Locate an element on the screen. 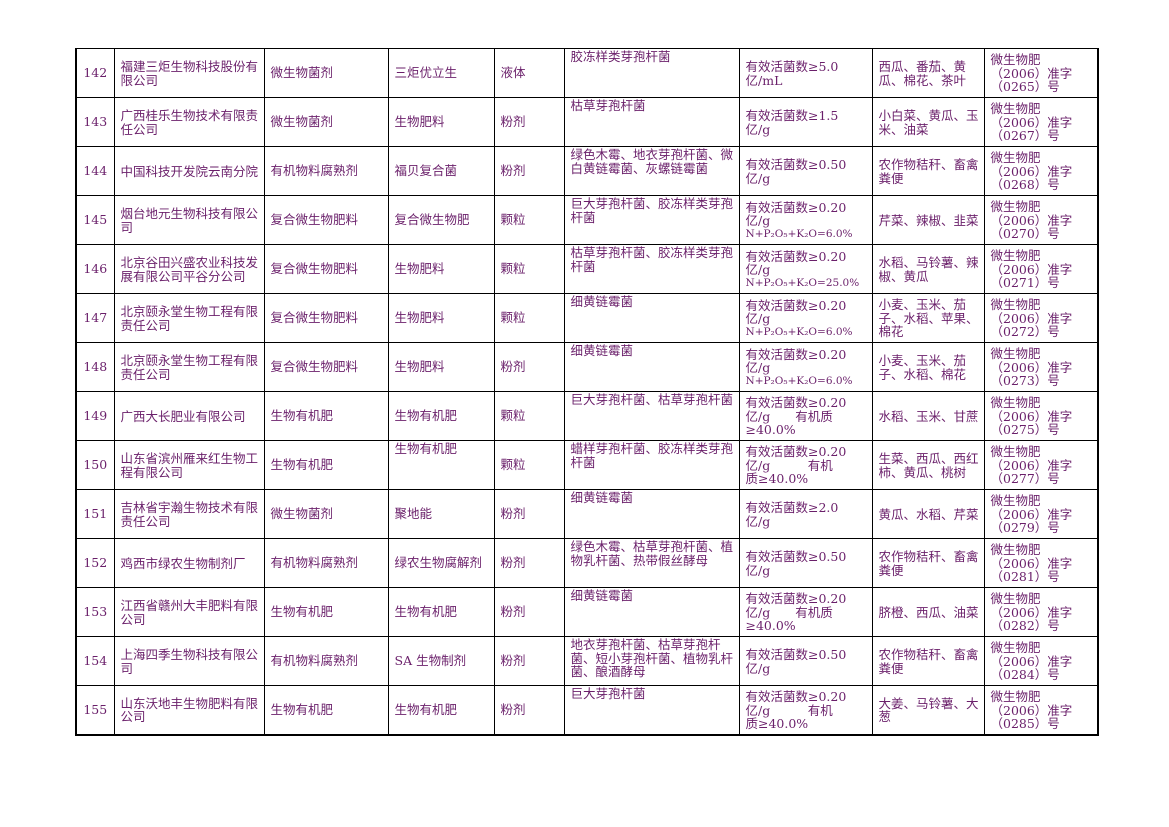  content-line: 有效活菌数≥0.50 is located at coordinates (796, 654).